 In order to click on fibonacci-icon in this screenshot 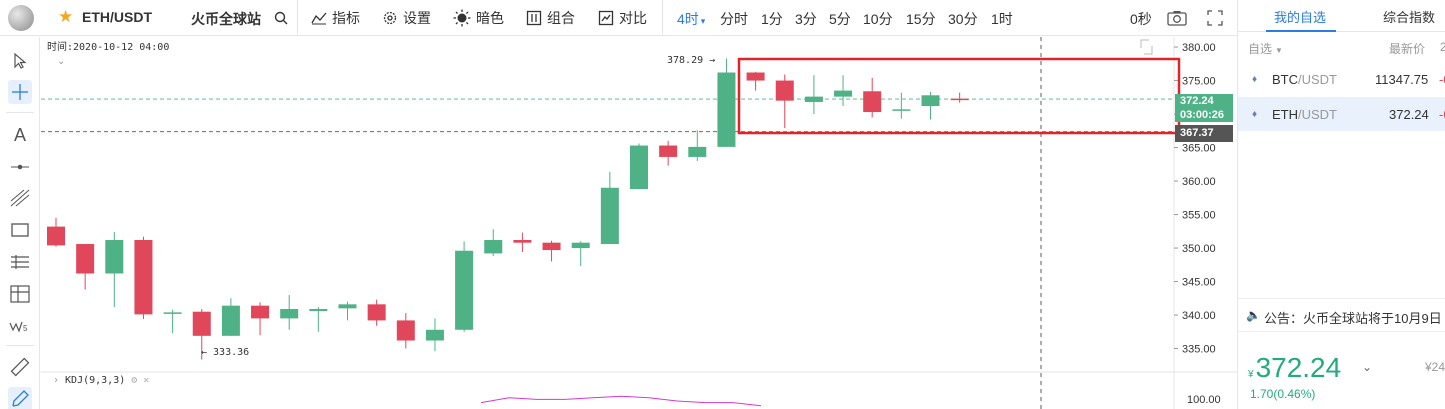, I will do `click(20, 294)`.